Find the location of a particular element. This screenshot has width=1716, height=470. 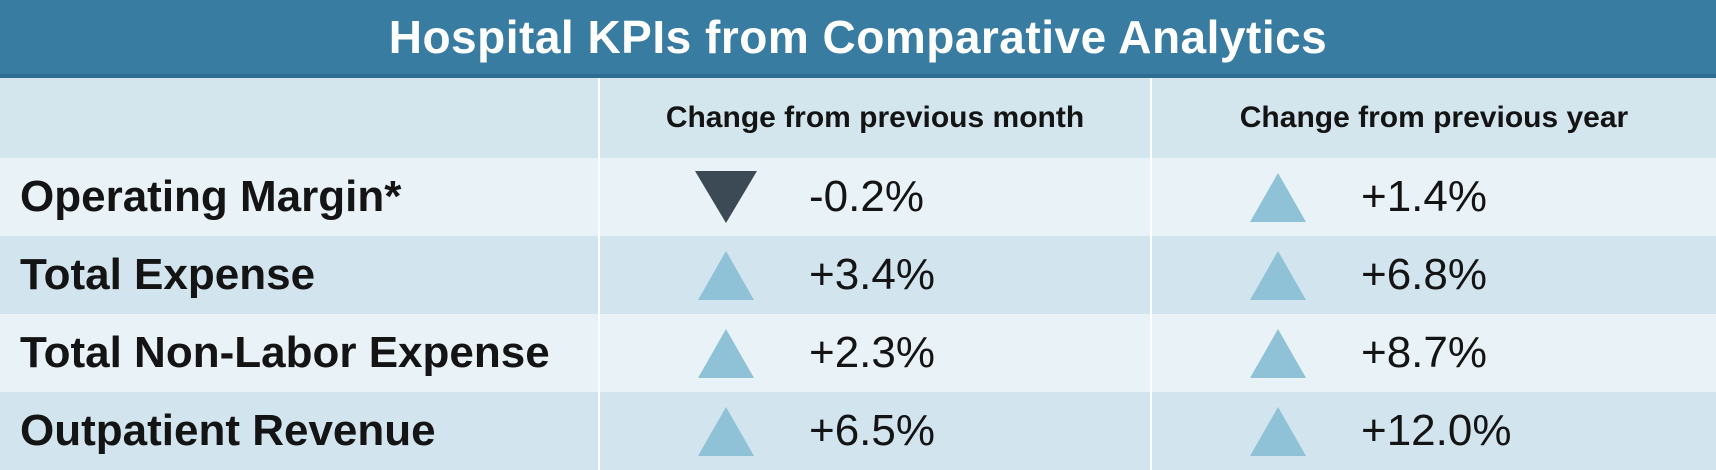

month-change-cell: +2.3% is located at coordinates (874, 353).